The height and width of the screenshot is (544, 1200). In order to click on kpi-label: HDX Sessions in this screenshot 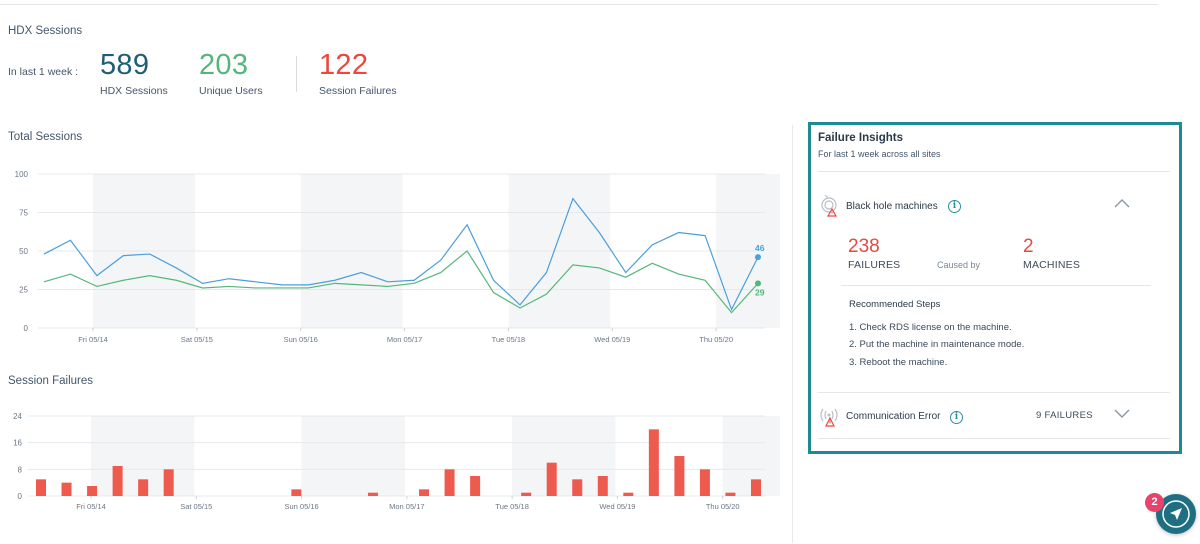, I will do `click(134, 91)`.